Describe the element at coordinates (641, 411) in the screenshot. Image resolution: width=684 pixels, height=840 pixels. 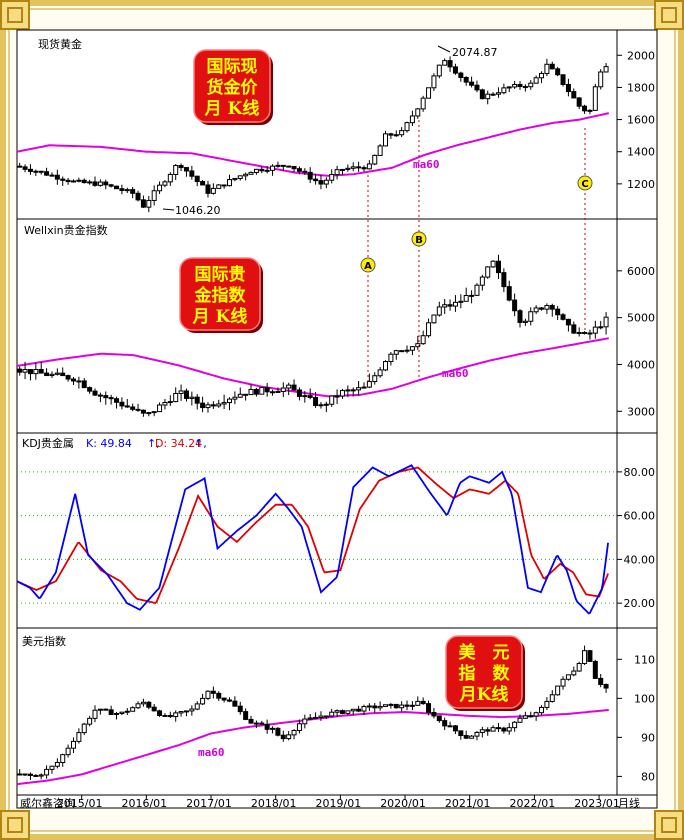
I see `y-tick-label: 3000` at that location.